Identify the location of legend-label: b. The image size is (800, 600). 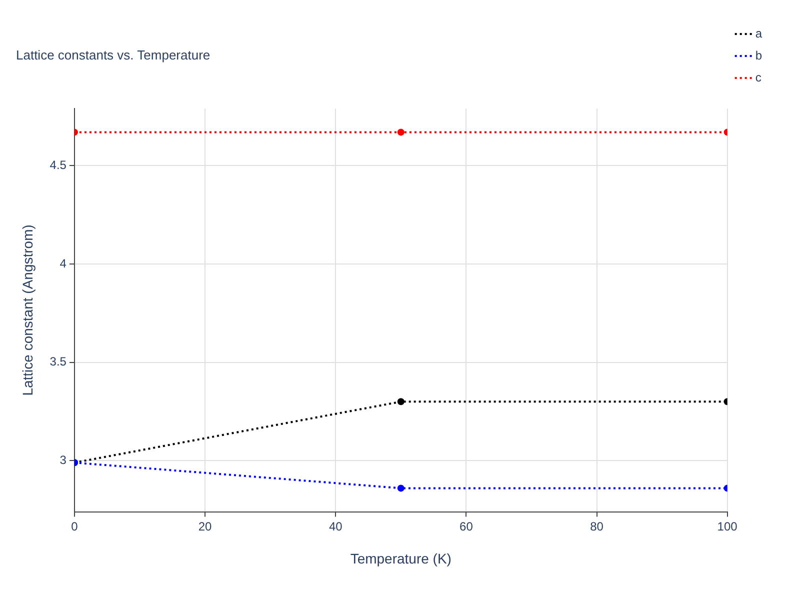
(758, 55).